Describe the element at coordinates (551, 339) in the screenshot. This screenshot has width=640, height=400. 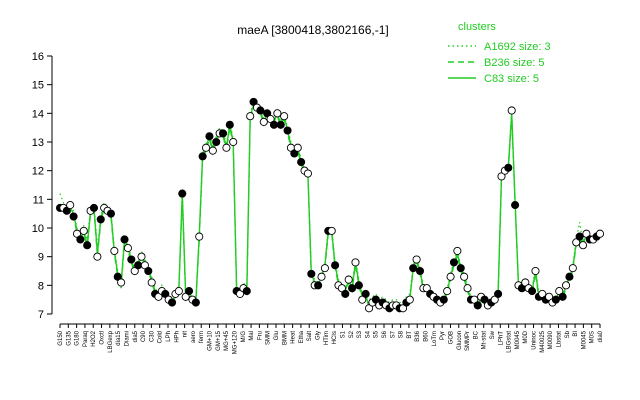
I see `x-tick-label: M0090` at that location.